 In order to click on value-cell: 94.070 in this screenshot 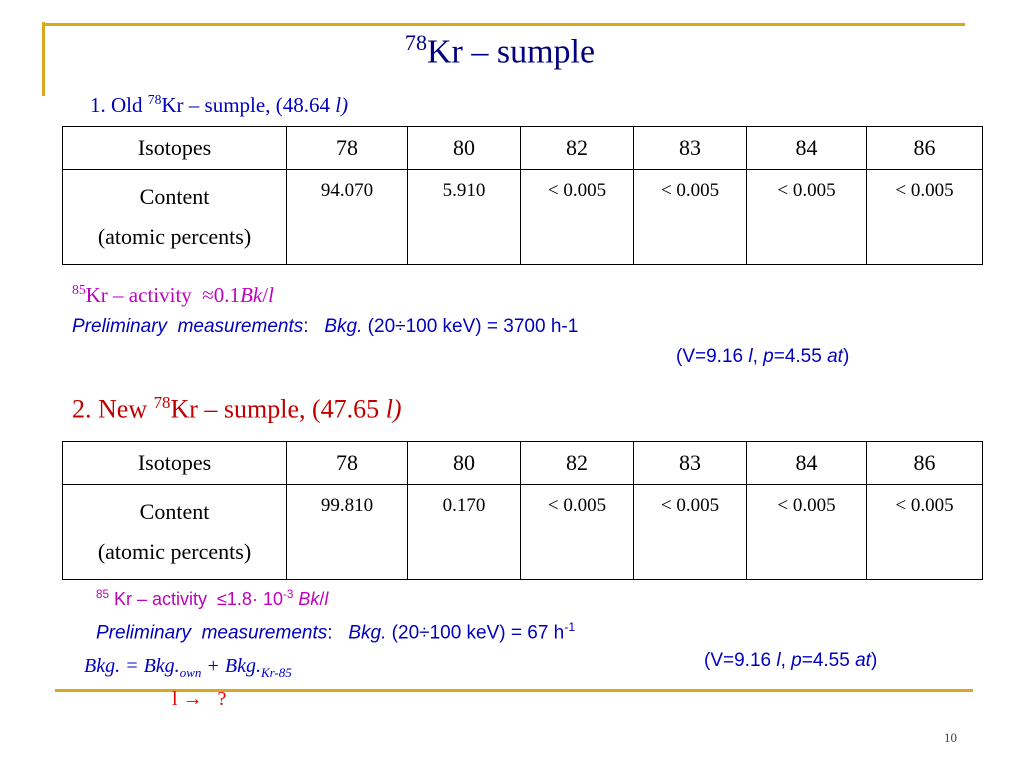, I will do `click(347, 217)`.